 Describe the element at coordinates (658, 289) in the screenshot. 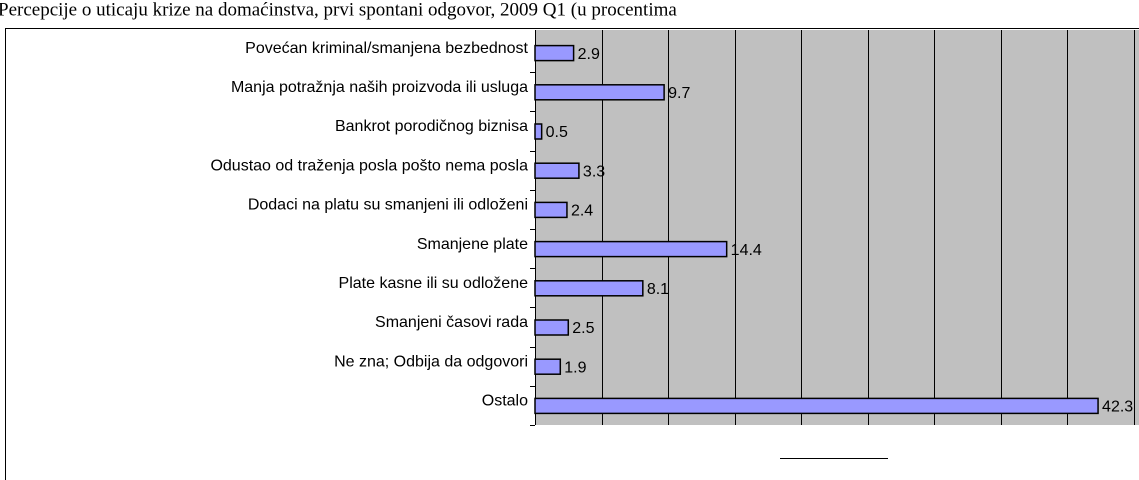

I see `value-label: 8.1` at that location.